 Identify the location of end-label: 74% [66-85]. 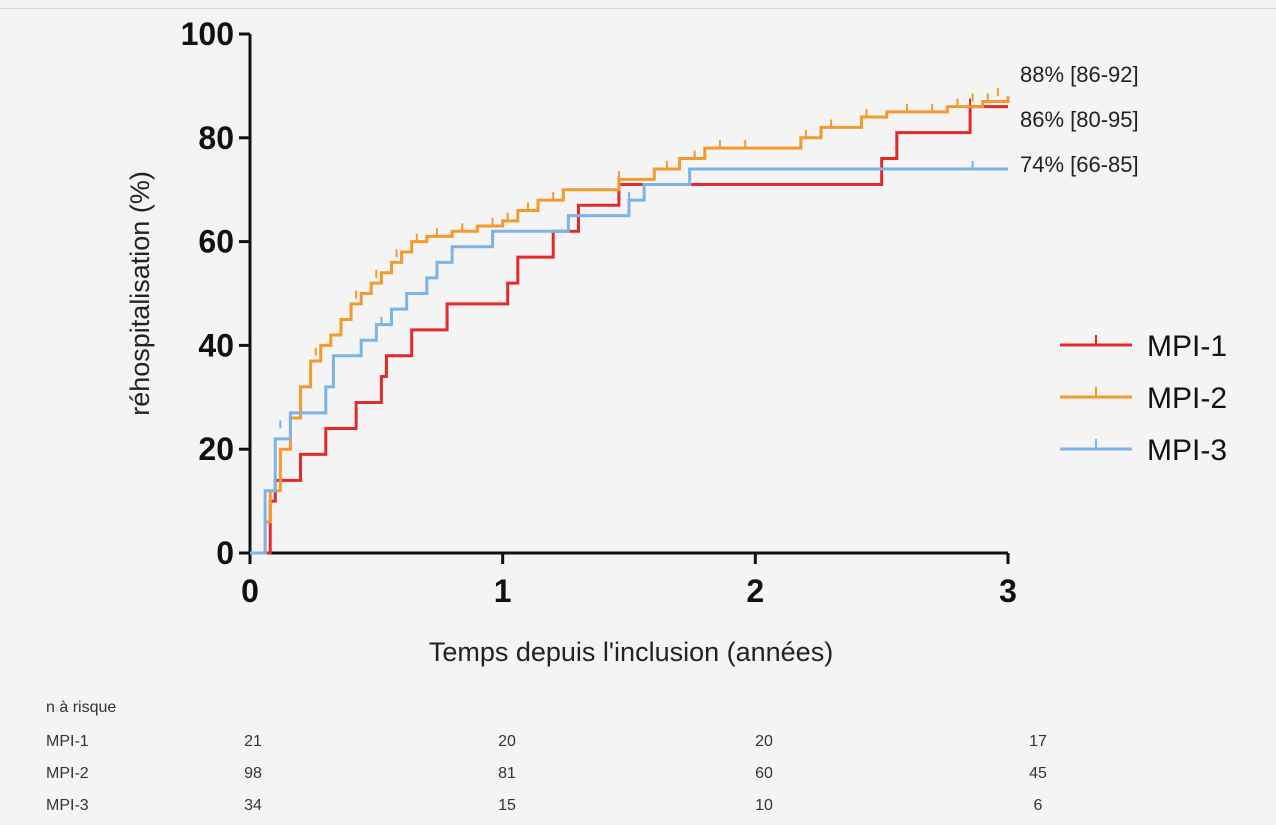
(1079, 164).